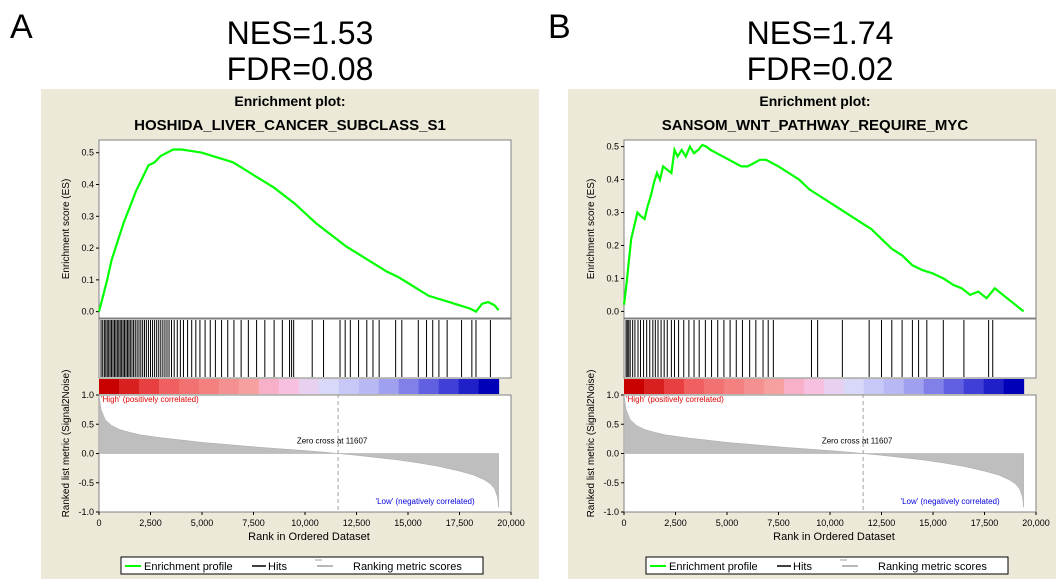 Image resolution: width=1063 pixels, height=584 pixels. What do you see at coordinates (86, 512) in the screenshot?
I see `metric-y-tick-label: -1.0` at bounding box center [86, 512].